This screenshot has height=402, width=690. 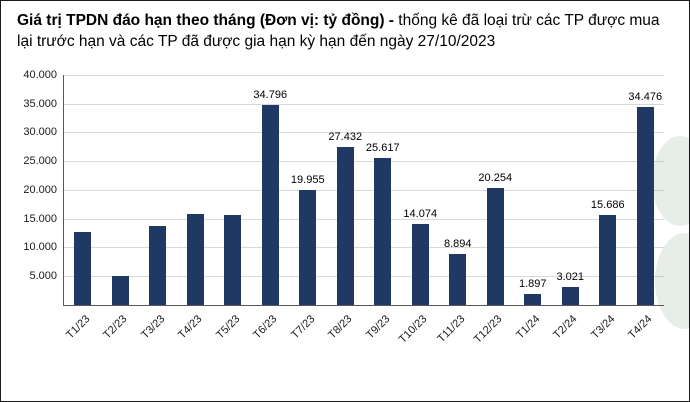 What do you see at coordinates (40, 103) in the screenshot?
I see `y-tick-label: 35.000` at bounding box center [40, 103].